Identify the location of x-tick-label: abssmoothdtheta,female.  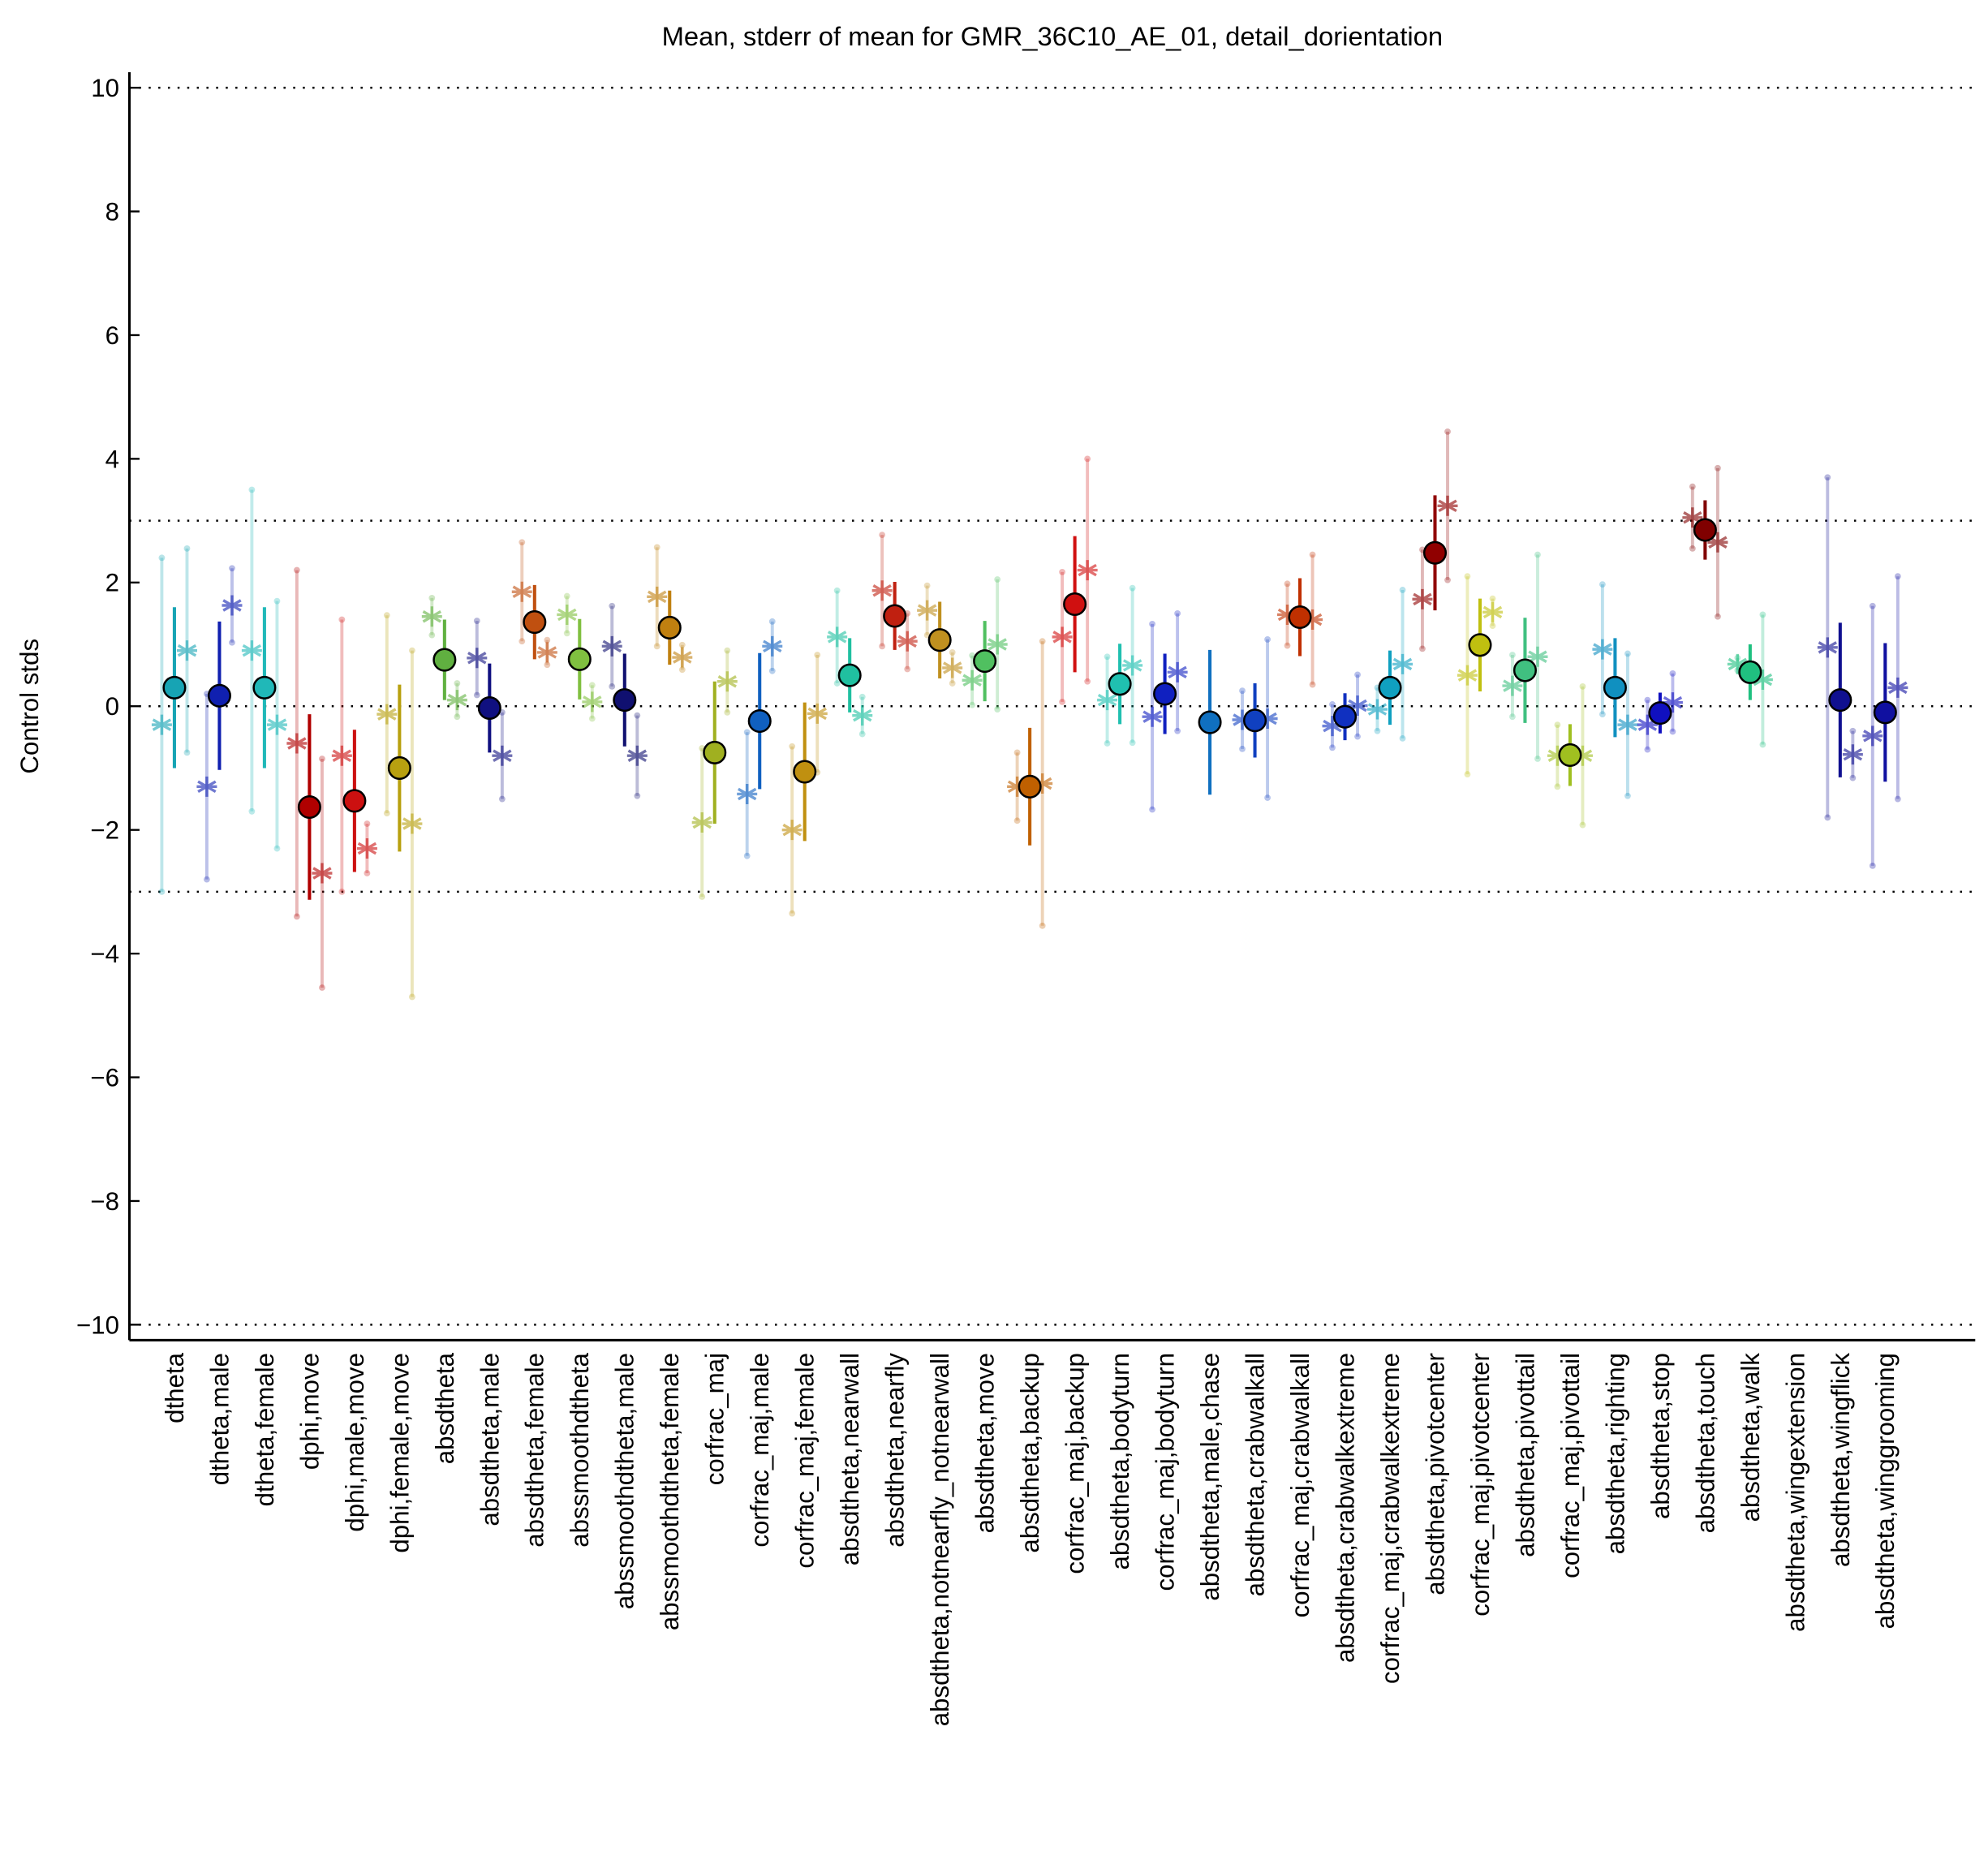
(670, 1491).